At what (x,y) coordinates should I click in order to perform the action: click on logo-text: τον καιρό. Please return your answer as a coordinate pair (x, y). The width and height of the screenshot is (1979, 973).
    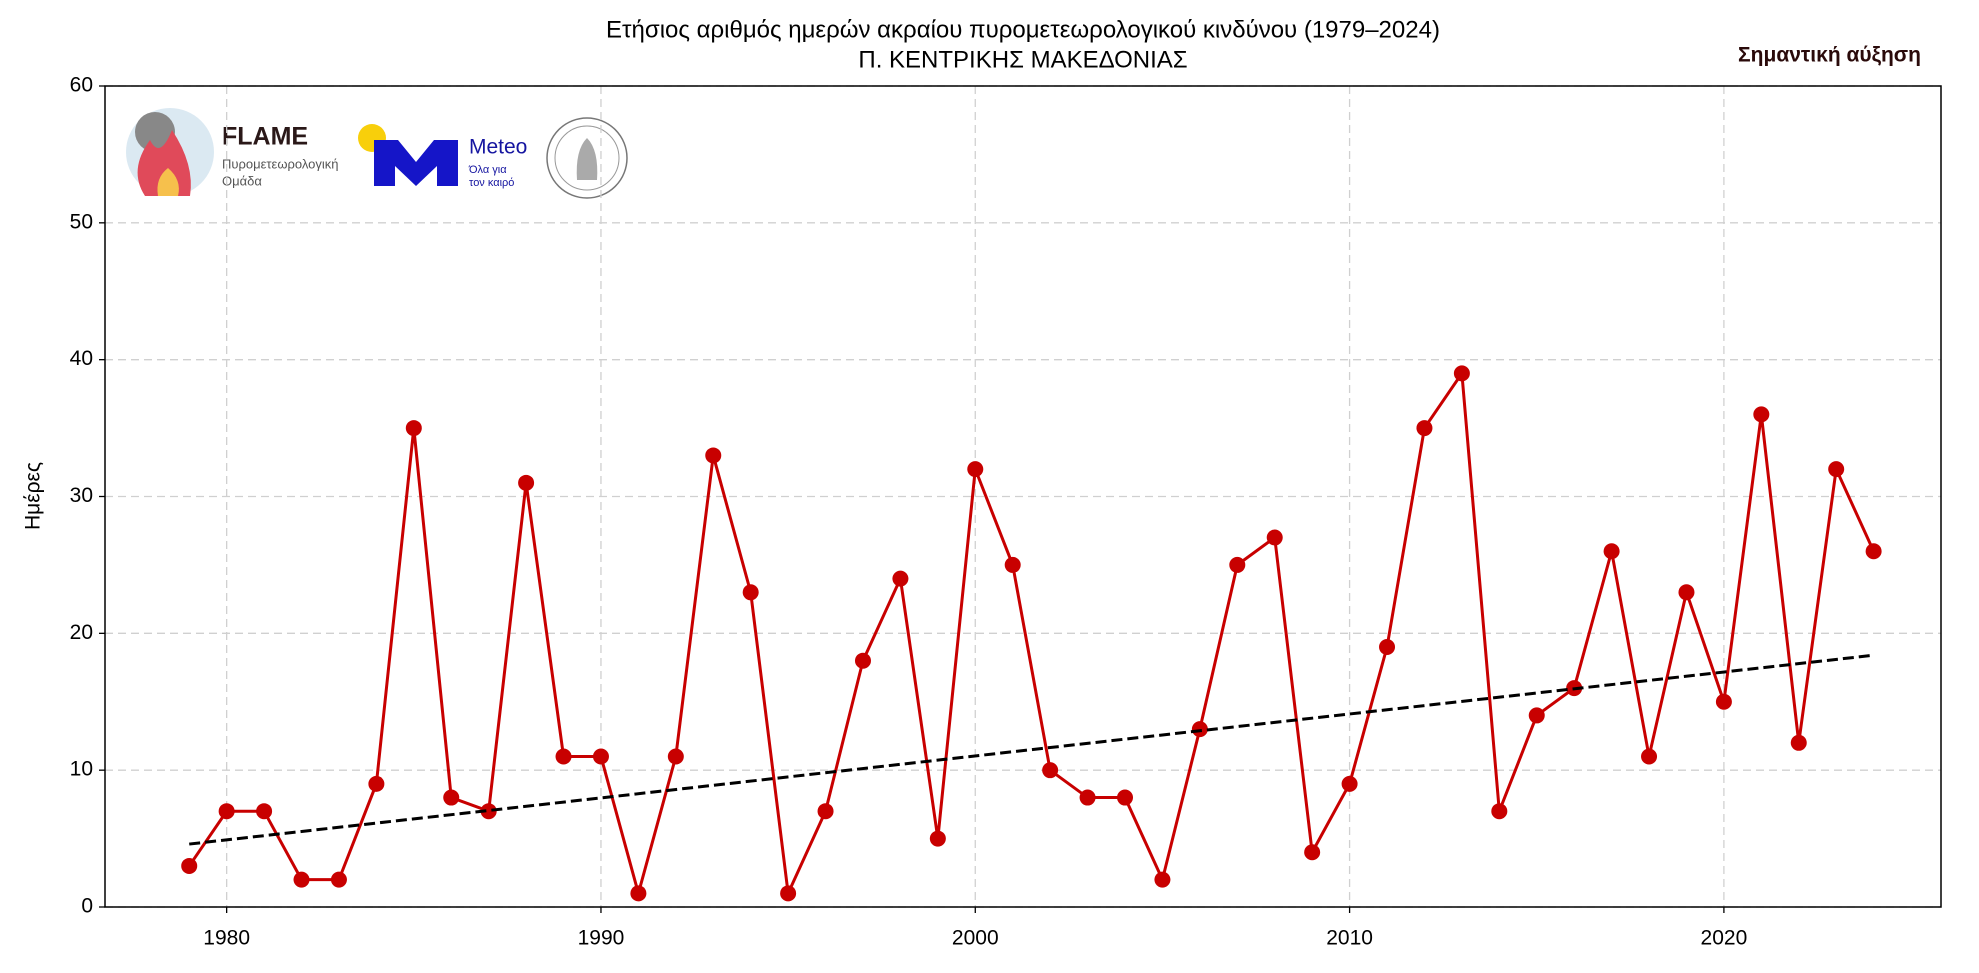
    Looking at the image, I should click on (491, 183).